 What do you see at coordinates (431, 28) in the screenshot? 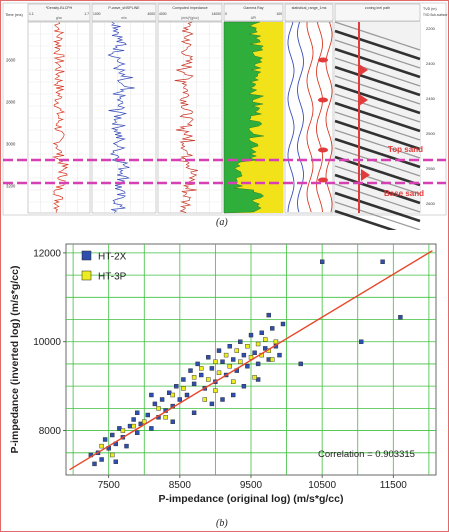
I see `depth-tick: 2200` at bounding box center [431, 28].